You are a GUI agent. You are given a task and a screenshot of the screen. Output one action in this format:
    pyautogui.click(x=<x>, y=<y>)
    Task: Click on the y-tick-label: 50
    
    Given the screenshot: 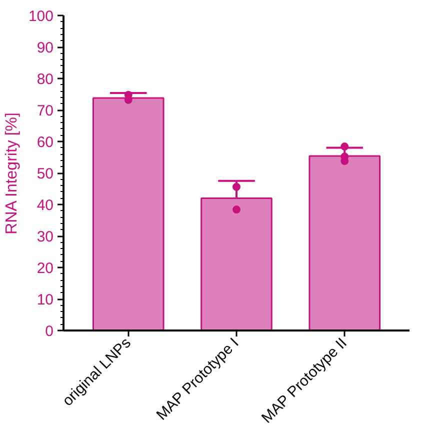 What is the action you would take?
    pyautogui.click(x=45, y=174)
    